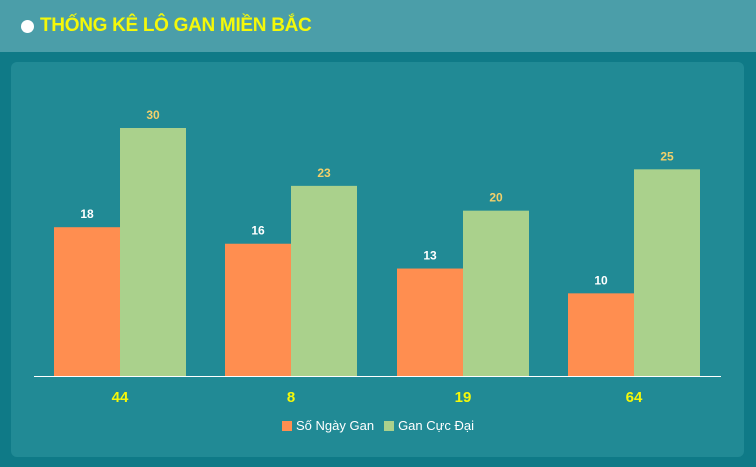  Describe the element at coordinates (389, 425) in the screenshot. I see `legend-swatch-gan-cuc-dai` at that location.